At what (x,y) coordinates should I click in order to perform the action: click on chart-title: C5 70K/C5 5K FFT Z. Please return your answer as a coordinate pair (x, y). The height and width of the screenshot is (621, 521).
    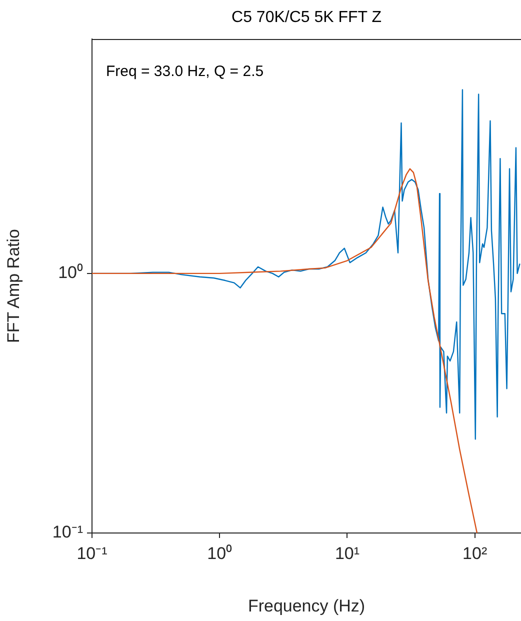
    Looking at the image, I should click on (307, 17).